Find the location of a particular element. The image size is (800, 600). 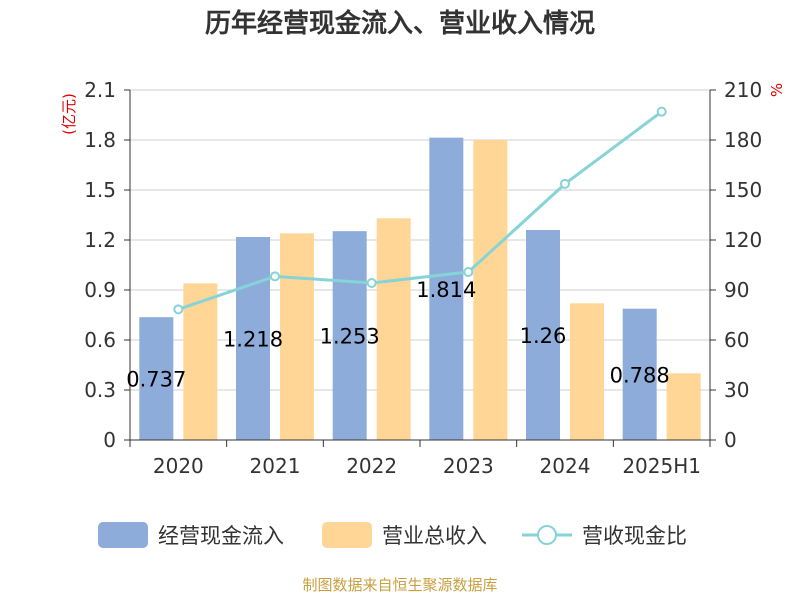

bar-data-label: 1.26 is located at coordinates (543, 336).